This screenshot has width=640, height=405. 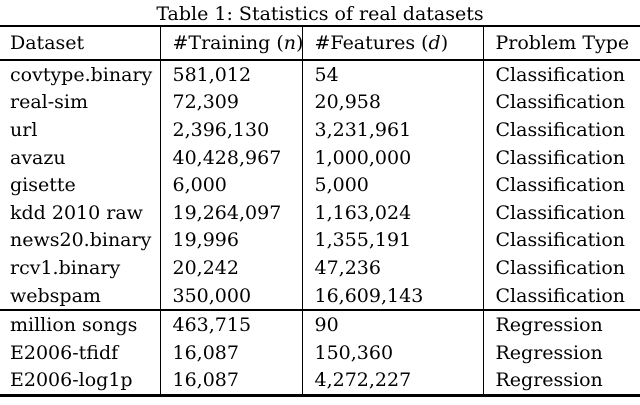 I want to click on dataset-cell: covtype.binary, so click(x=81, y=74).